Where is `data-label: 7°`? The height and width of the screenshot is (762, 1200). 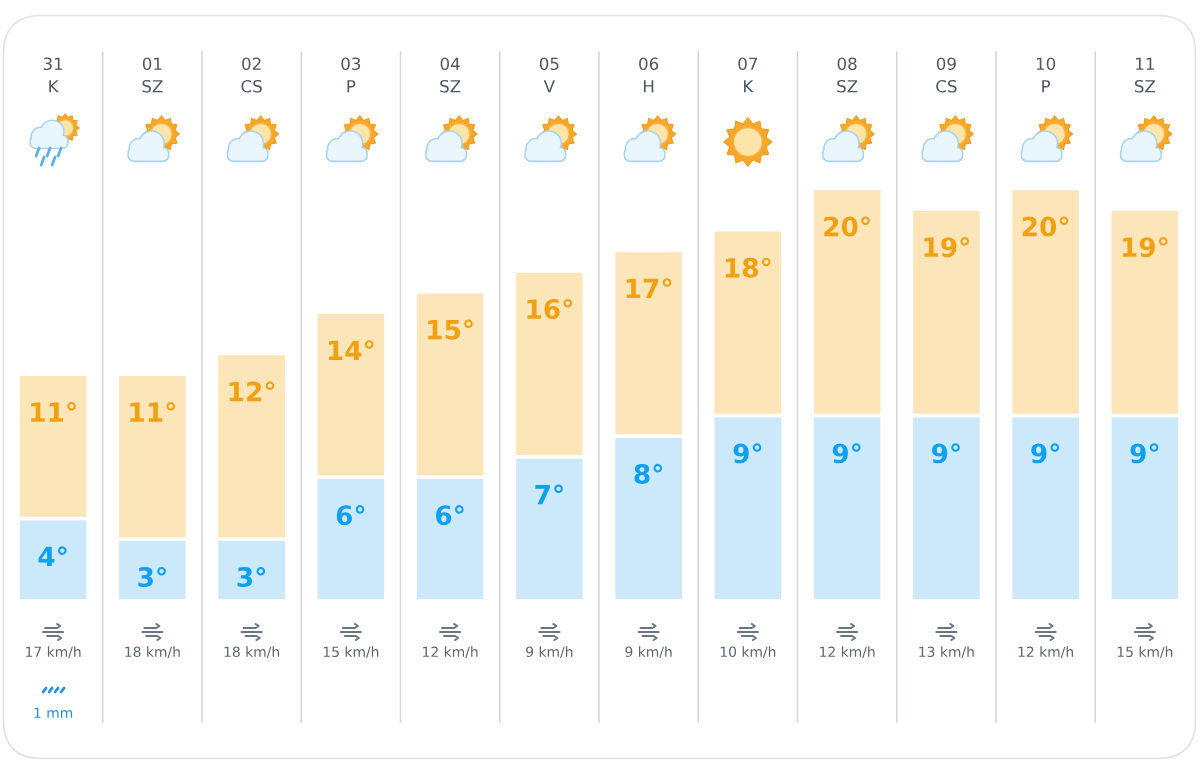
data-label: 7° is located at coordinates (549, 494).